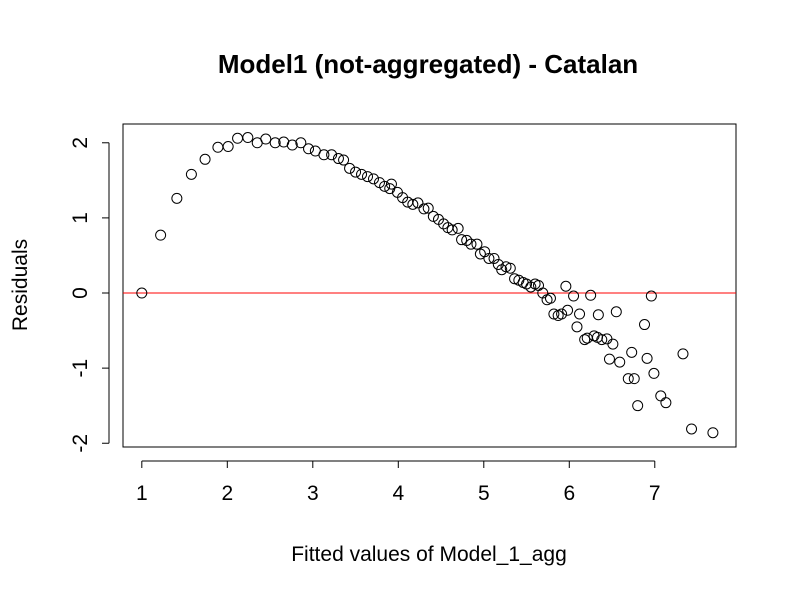 The image size is (800, 600). What do you see at coordinates (569, 493) in the screenshot?
I see `x-tick-label: 6` at bounding box center [569, 493].